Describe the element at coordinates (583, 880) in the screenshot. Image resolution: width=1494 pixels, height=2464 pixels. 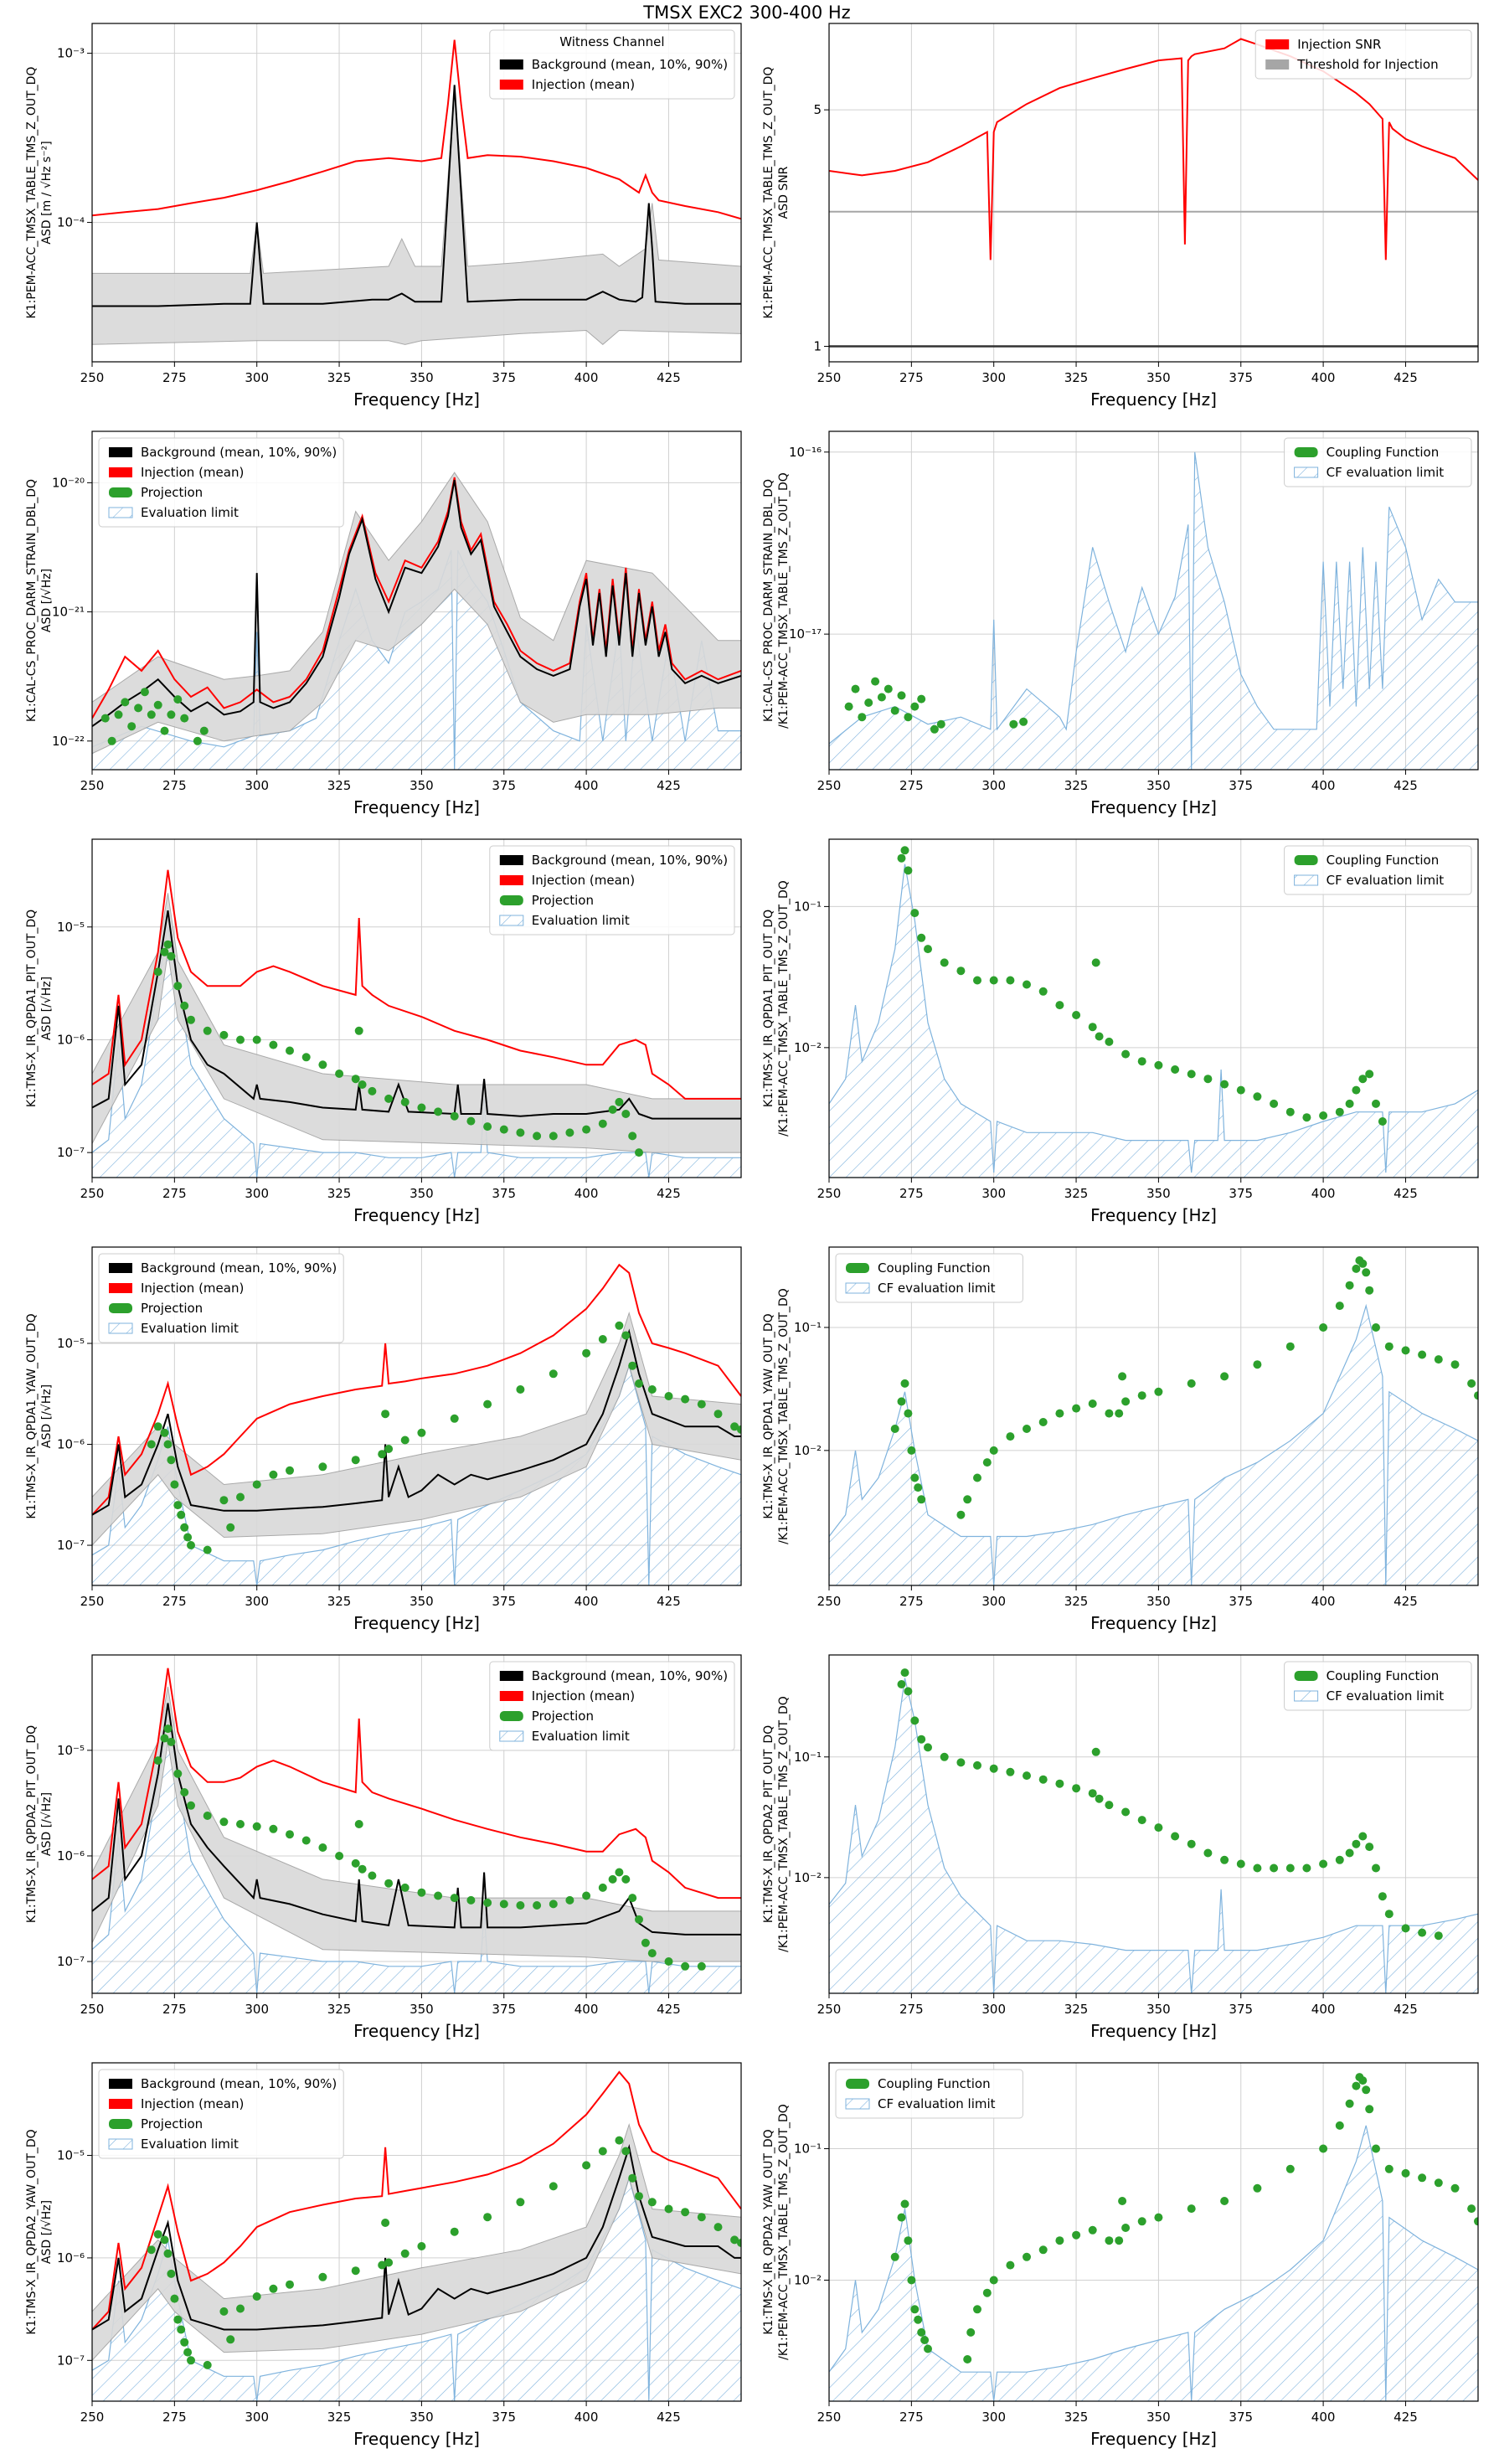
I see `legend-entry: Injection (mean)` at that location.